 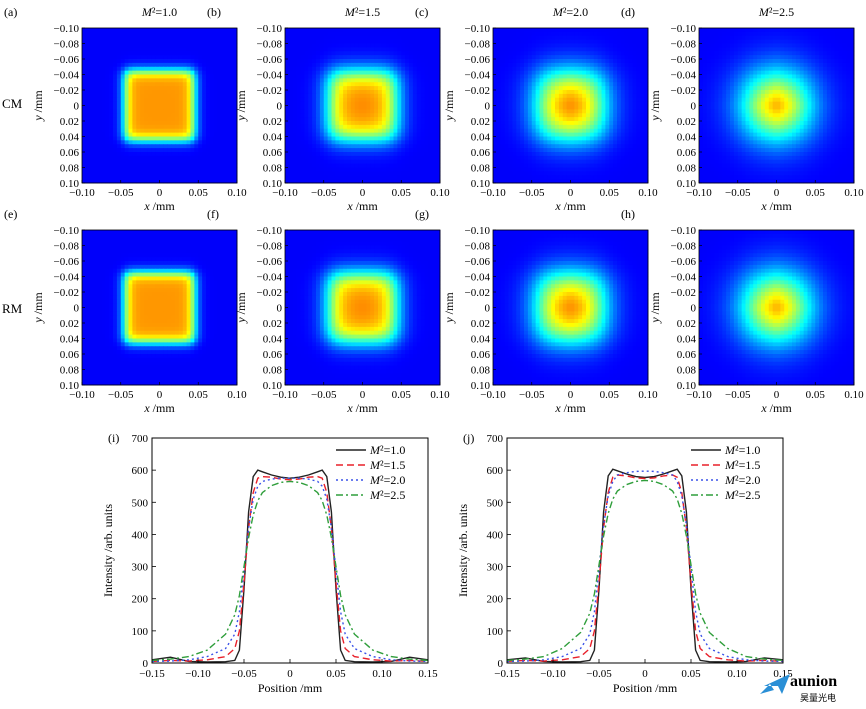 I want to click on panel-title: M²=2.5, so click(x=776, y=12).